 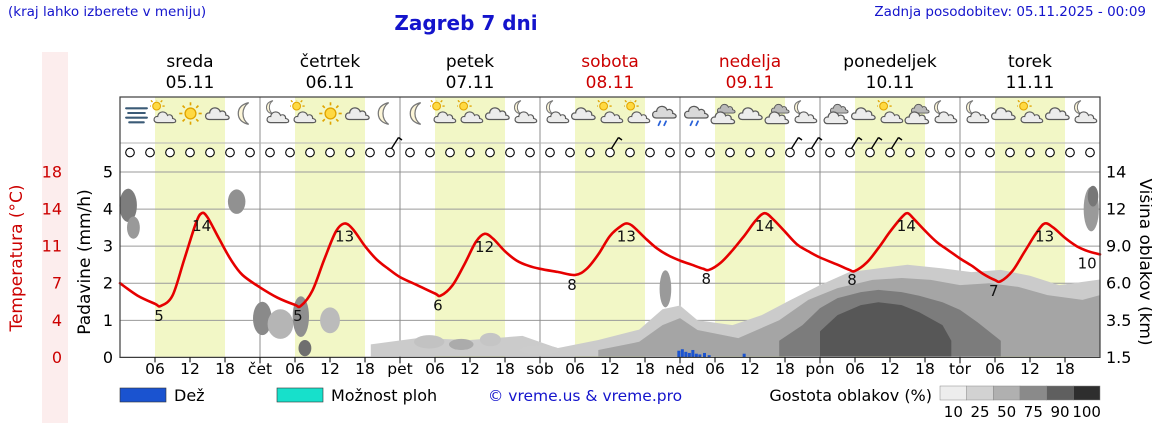 What do you see at coordinates (906, 226) in the screenshot?
I see `temperature-value-label: 14` at bounding box center [906, 226].